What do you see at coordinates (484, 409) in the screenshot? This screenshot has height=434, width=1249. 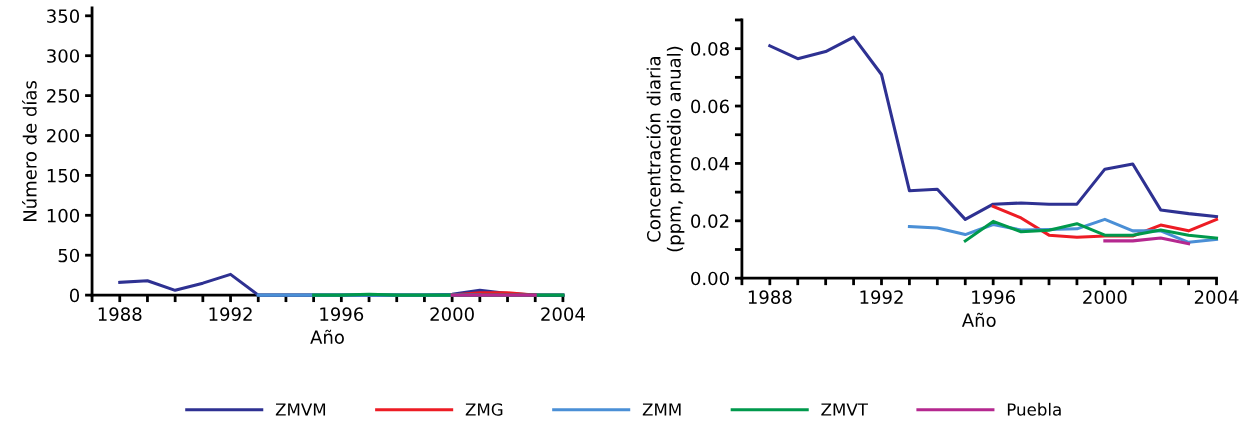 I see `legend-label: ZMG` at bounding box center [484, 409].